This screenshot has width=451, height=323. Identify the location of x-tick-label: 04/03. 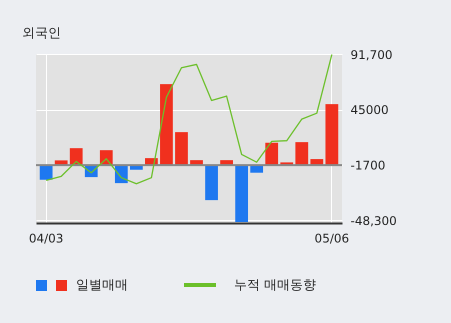
(46, 239).